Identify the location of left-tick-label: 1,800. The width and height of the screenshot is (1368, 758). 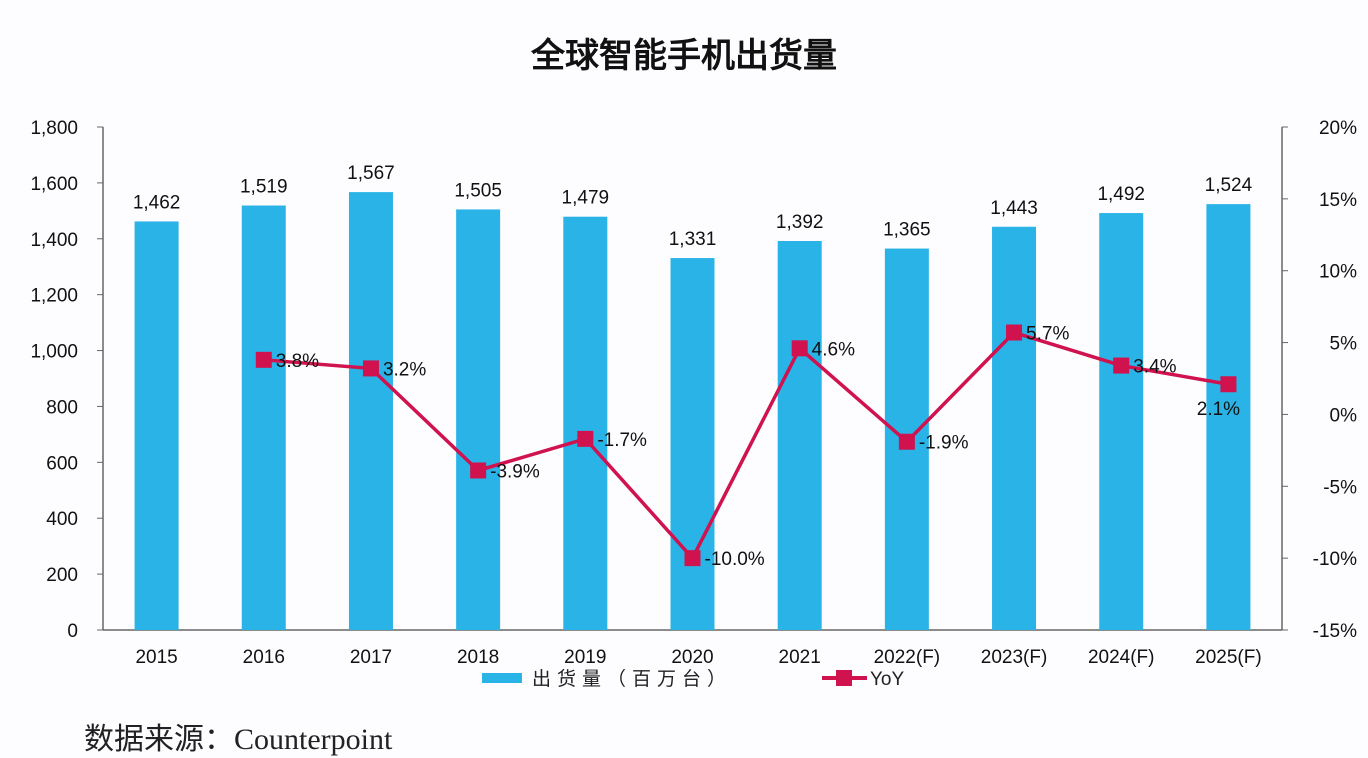
(54, 128).